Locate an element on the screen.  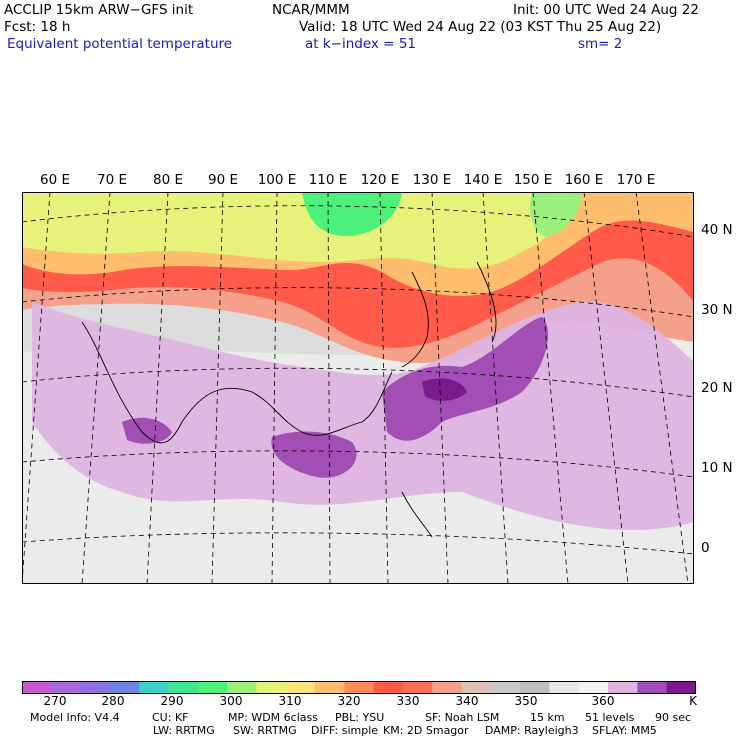
footer-lw: LW: RRTMG is located at coordinates (184, 730).